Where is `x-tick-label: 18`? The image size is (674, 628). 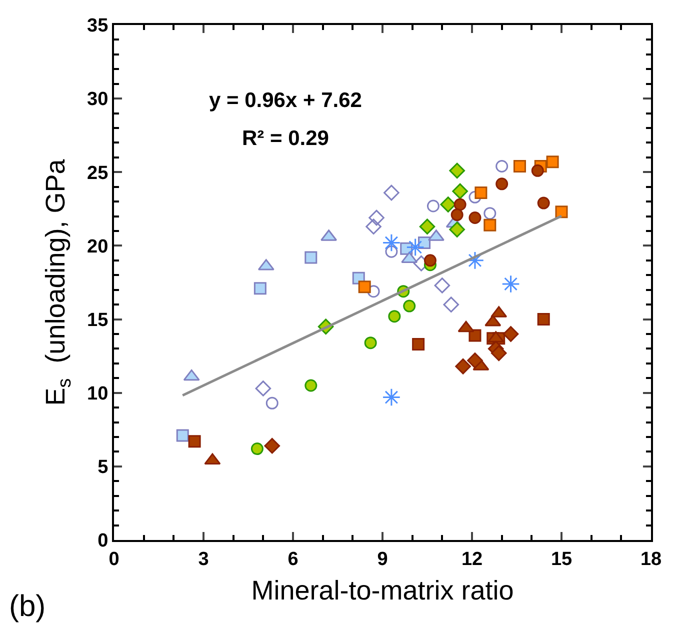
x-tick-label: 18 is located at coordinates (651, 559).